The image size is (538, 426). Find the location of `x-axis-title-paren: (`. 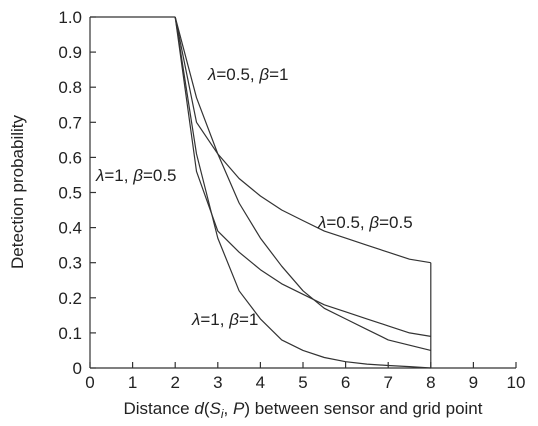

x-axis-title-paren: ( is located at coordinates (207, 408).